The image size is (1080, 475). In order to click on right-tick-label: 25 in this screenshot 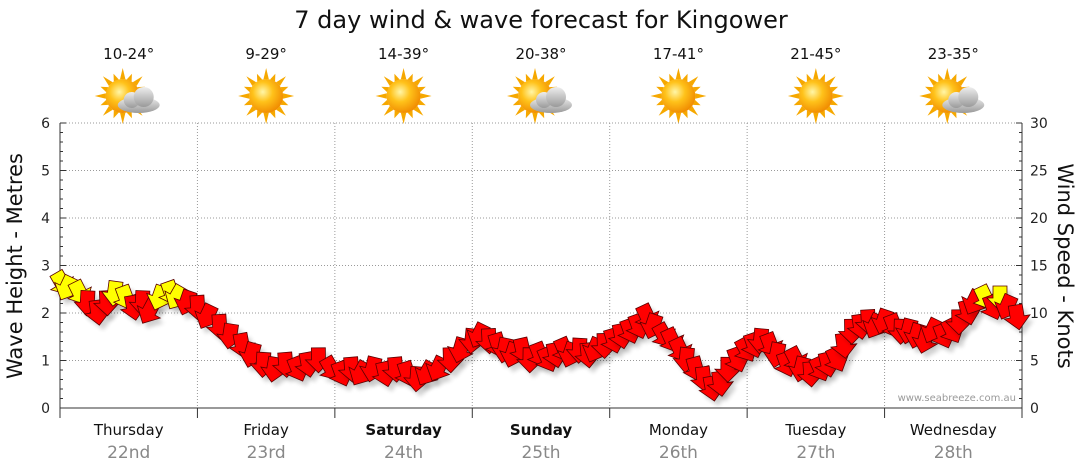, I will do `click(1039, 172)`.